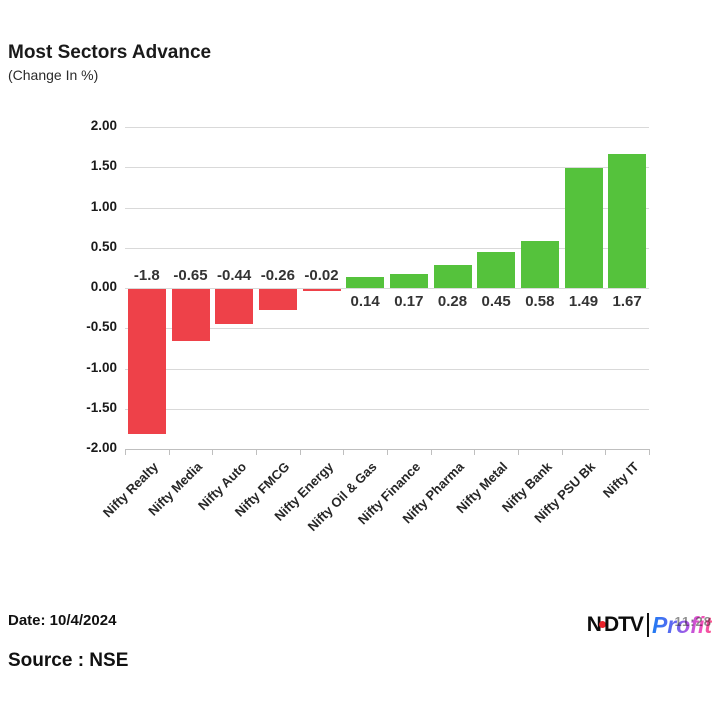 Image resolution: width=720 pixels, height=720 pixels. I want to click on bar-nifty-it, so click(627, 220).